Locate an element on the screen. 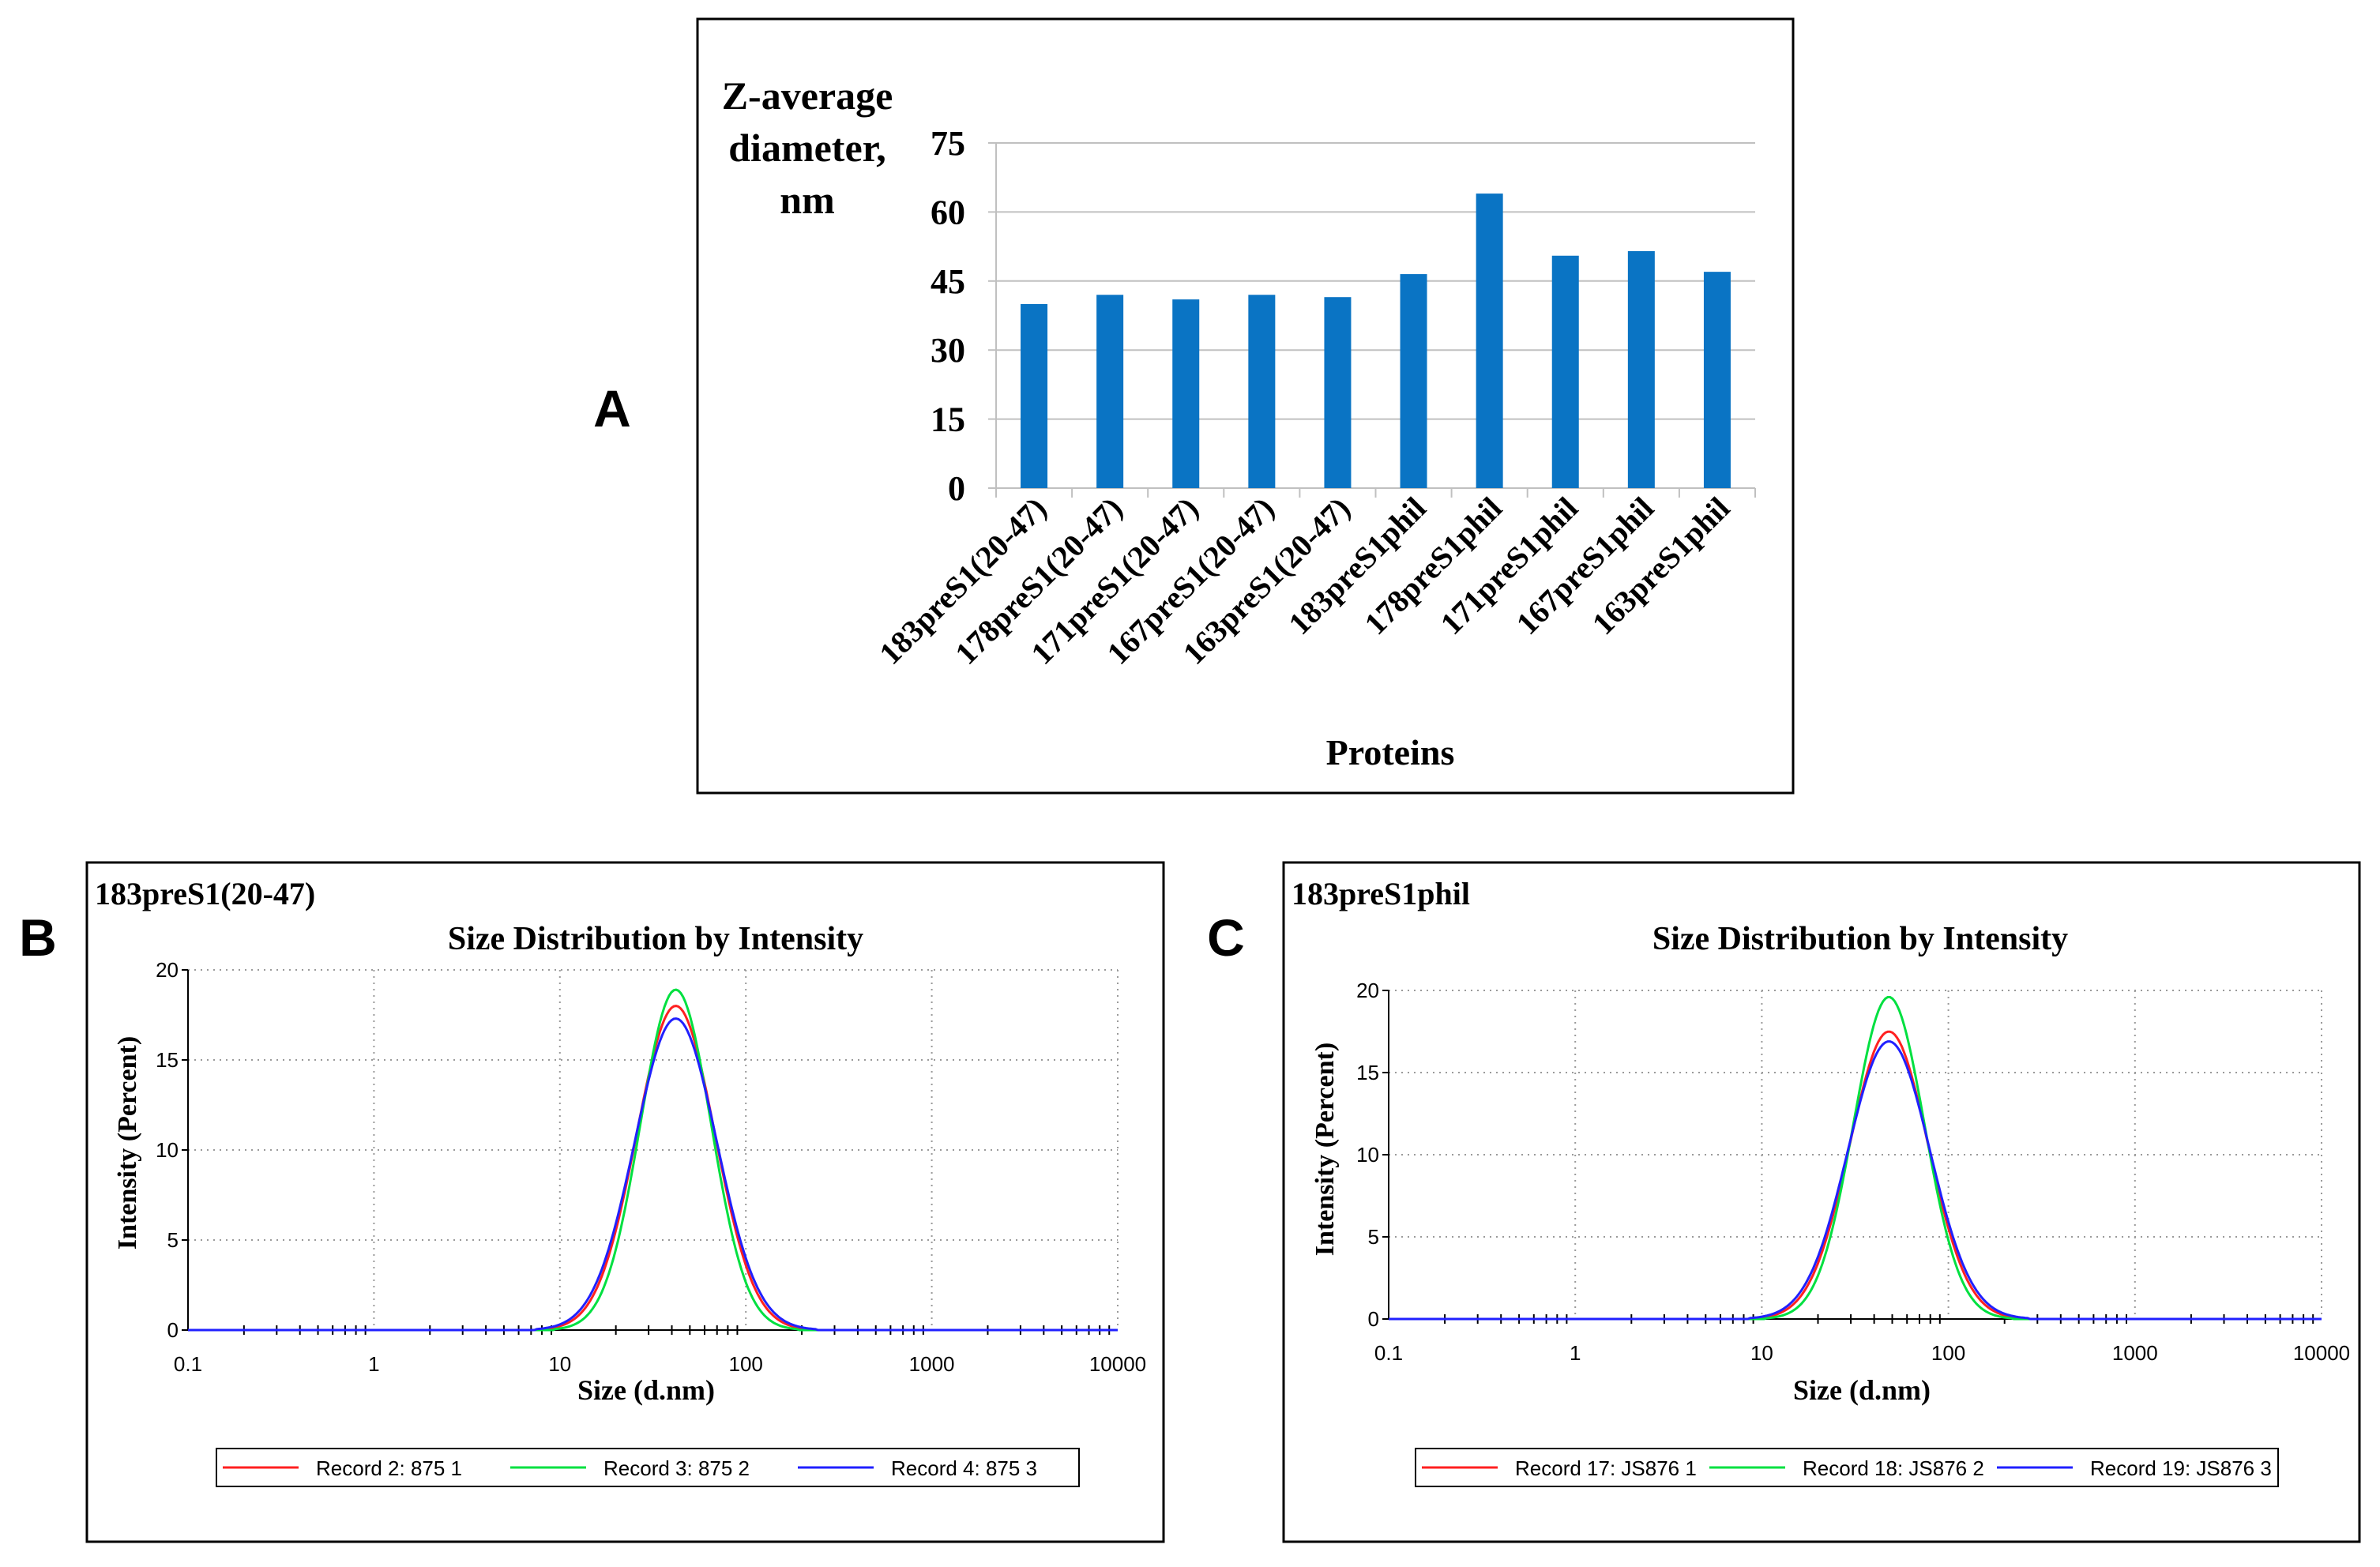  panel-b-gridlines is located at coordinates (650, 1152).